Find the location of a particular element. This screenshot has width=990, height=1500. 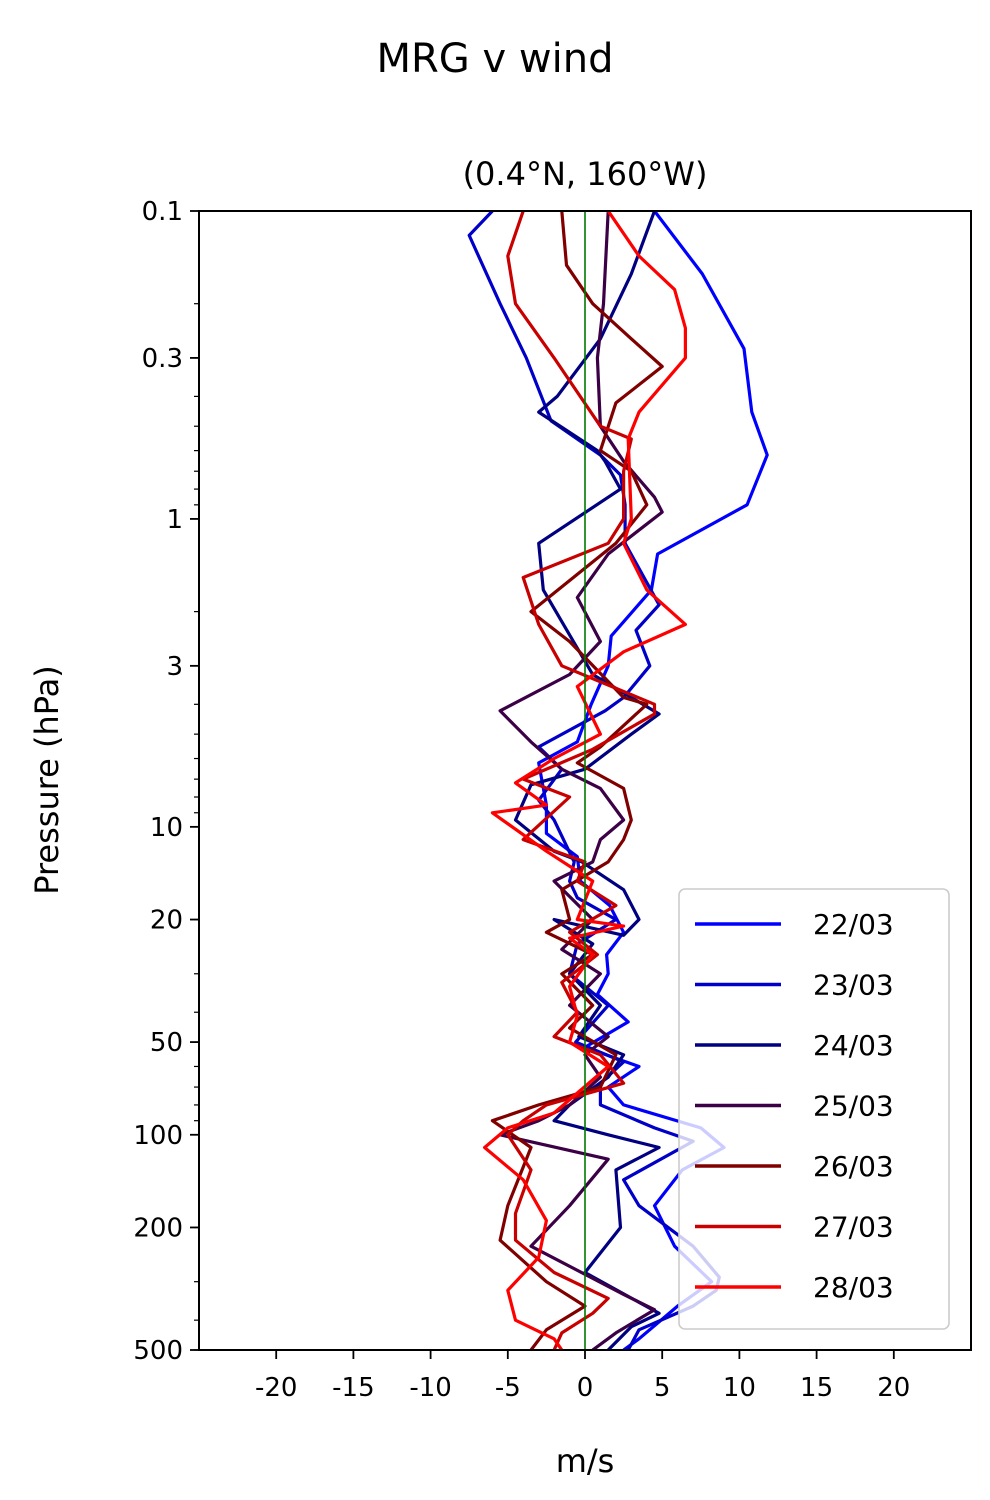

y-tick-label: 3 is located at coordinates (174, 667).